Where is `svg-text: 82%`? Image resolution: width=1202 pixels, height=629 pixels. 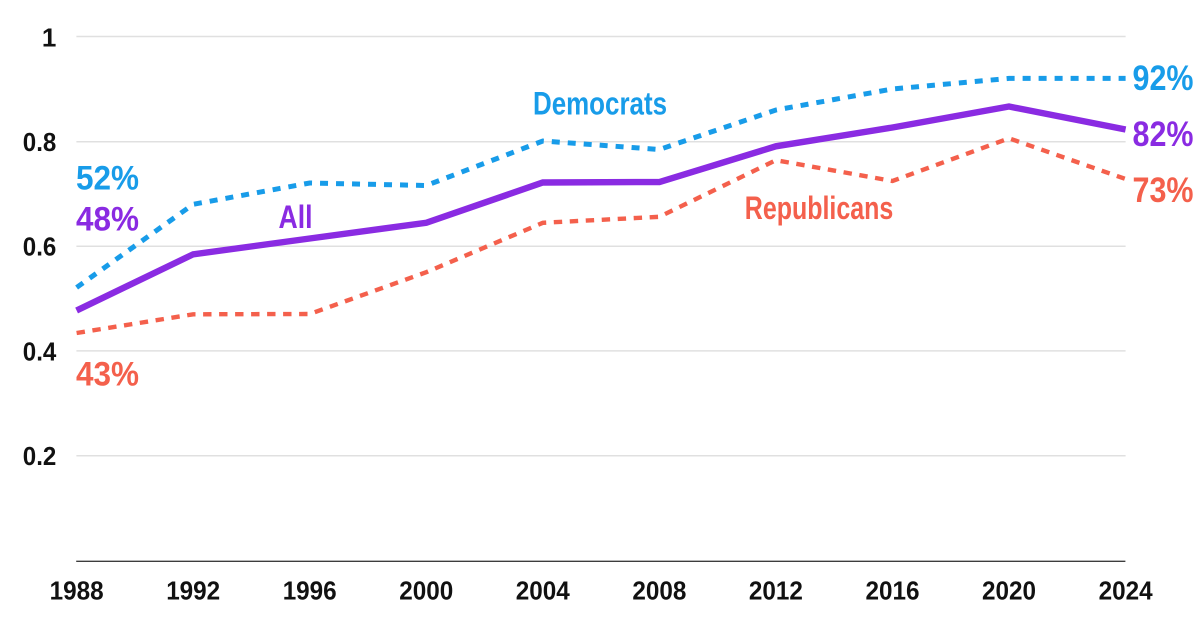 svg-text: 82% is located at coordinates (1163, 134).